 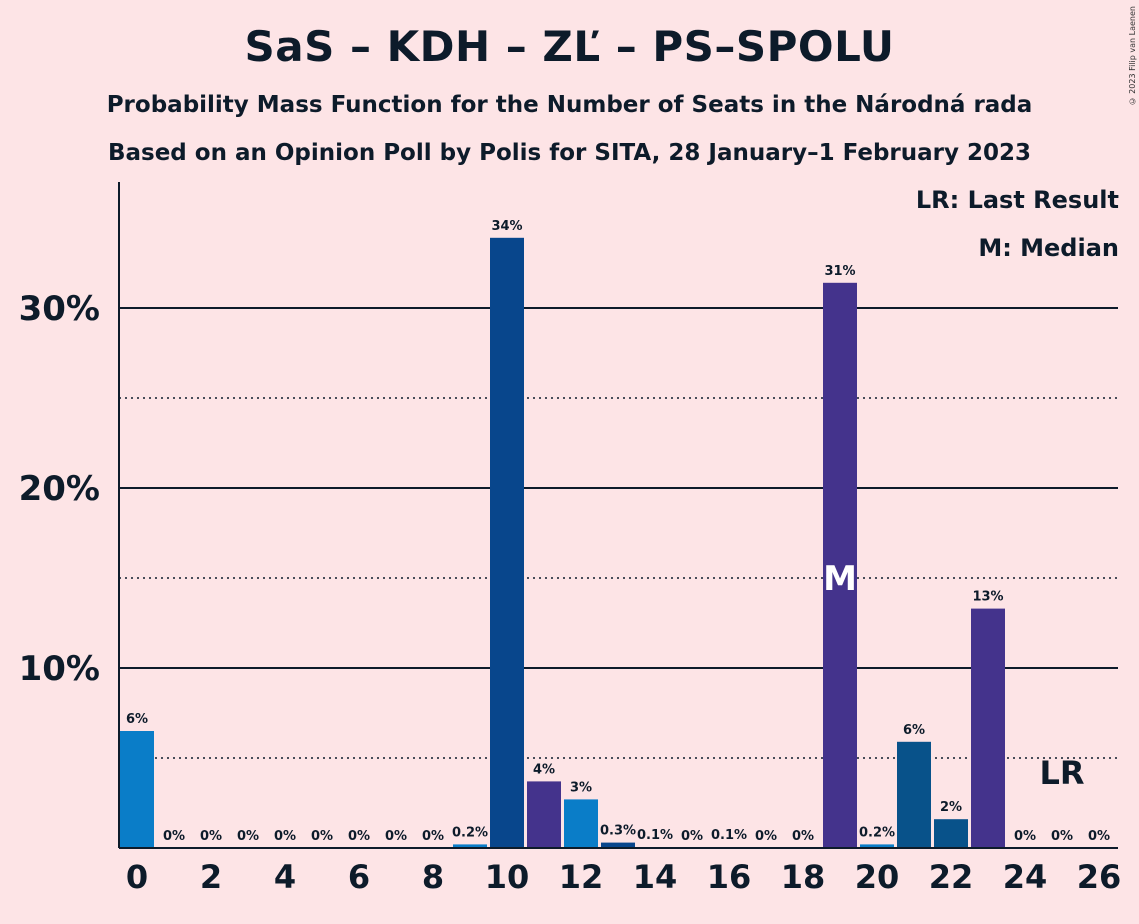 I want to click on x-tick-label: 26, so click(x=1099, y=877).